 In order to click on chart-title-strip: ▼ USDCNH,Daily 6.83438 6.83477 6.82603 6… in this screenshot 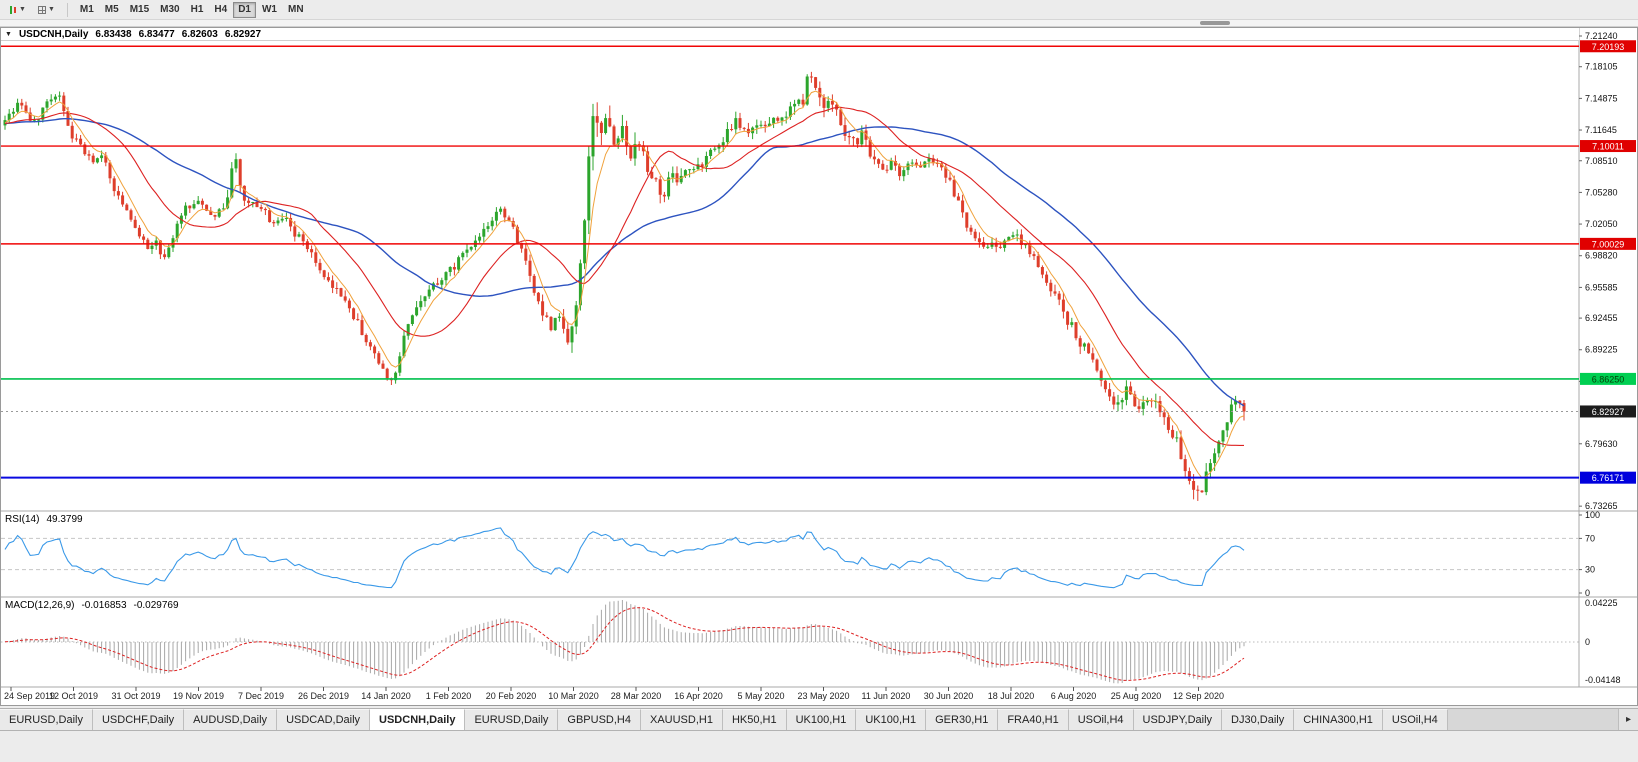, I will do `click(790, 34)`.